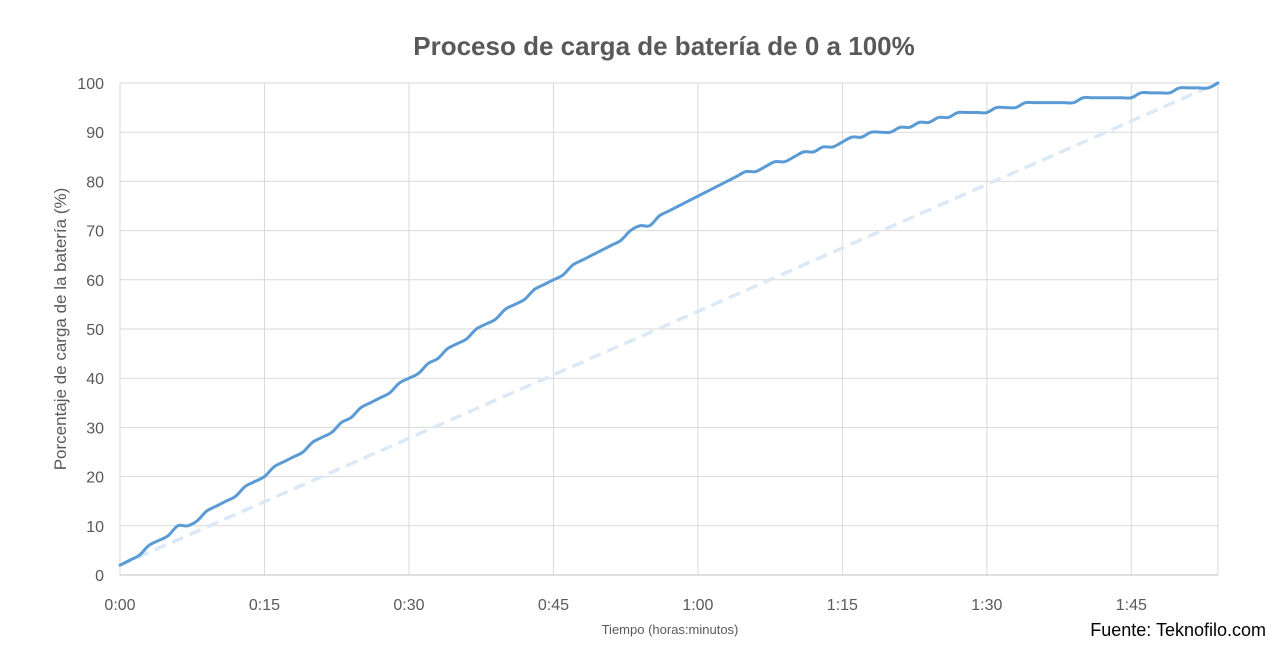 This screenshot has width=1287, height=650. I want to click on x-tick-label: 1:00, so click(697, 605).